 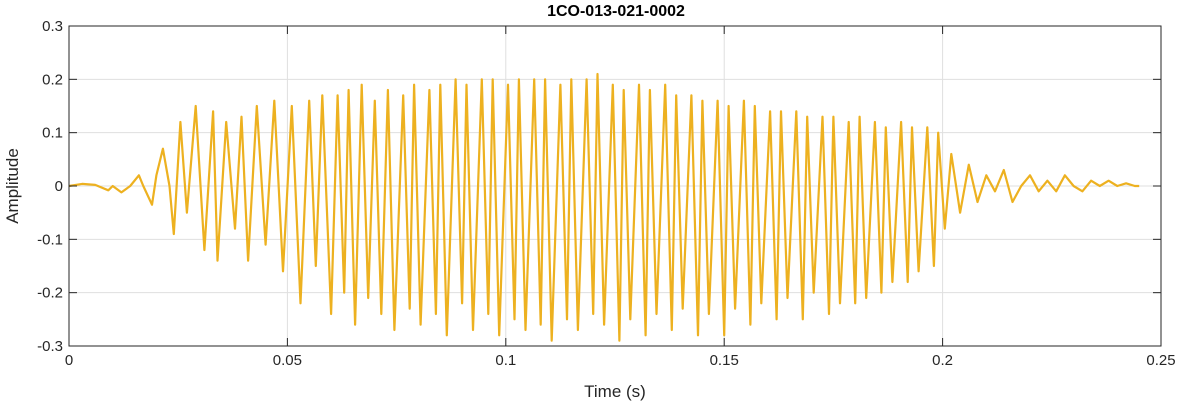 I want to click on chart-title: 1CO-013-021-0002, so click(x=616, y=11).